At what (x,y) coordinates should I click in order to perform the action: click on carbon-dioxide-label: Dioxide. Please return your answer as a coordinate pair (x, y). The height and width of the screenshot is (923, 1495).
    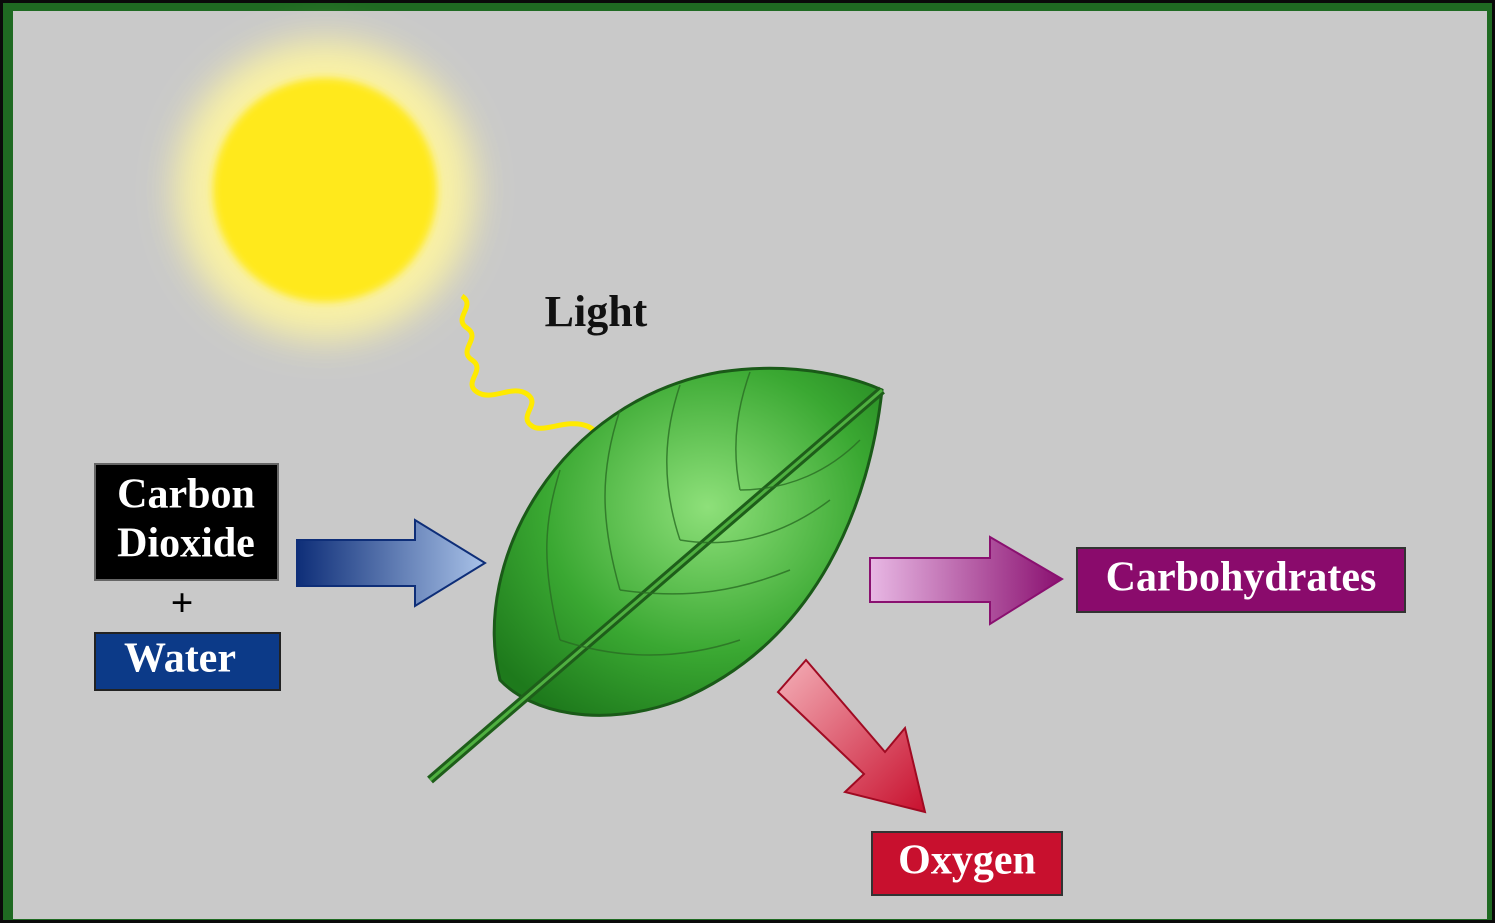
    Looking at the image, I should click on (186, 544).